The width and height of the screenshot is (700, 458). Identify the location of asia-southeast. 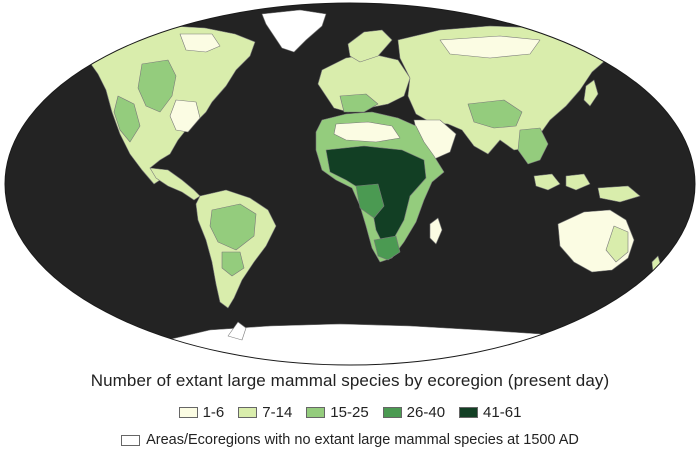
(533, 146).